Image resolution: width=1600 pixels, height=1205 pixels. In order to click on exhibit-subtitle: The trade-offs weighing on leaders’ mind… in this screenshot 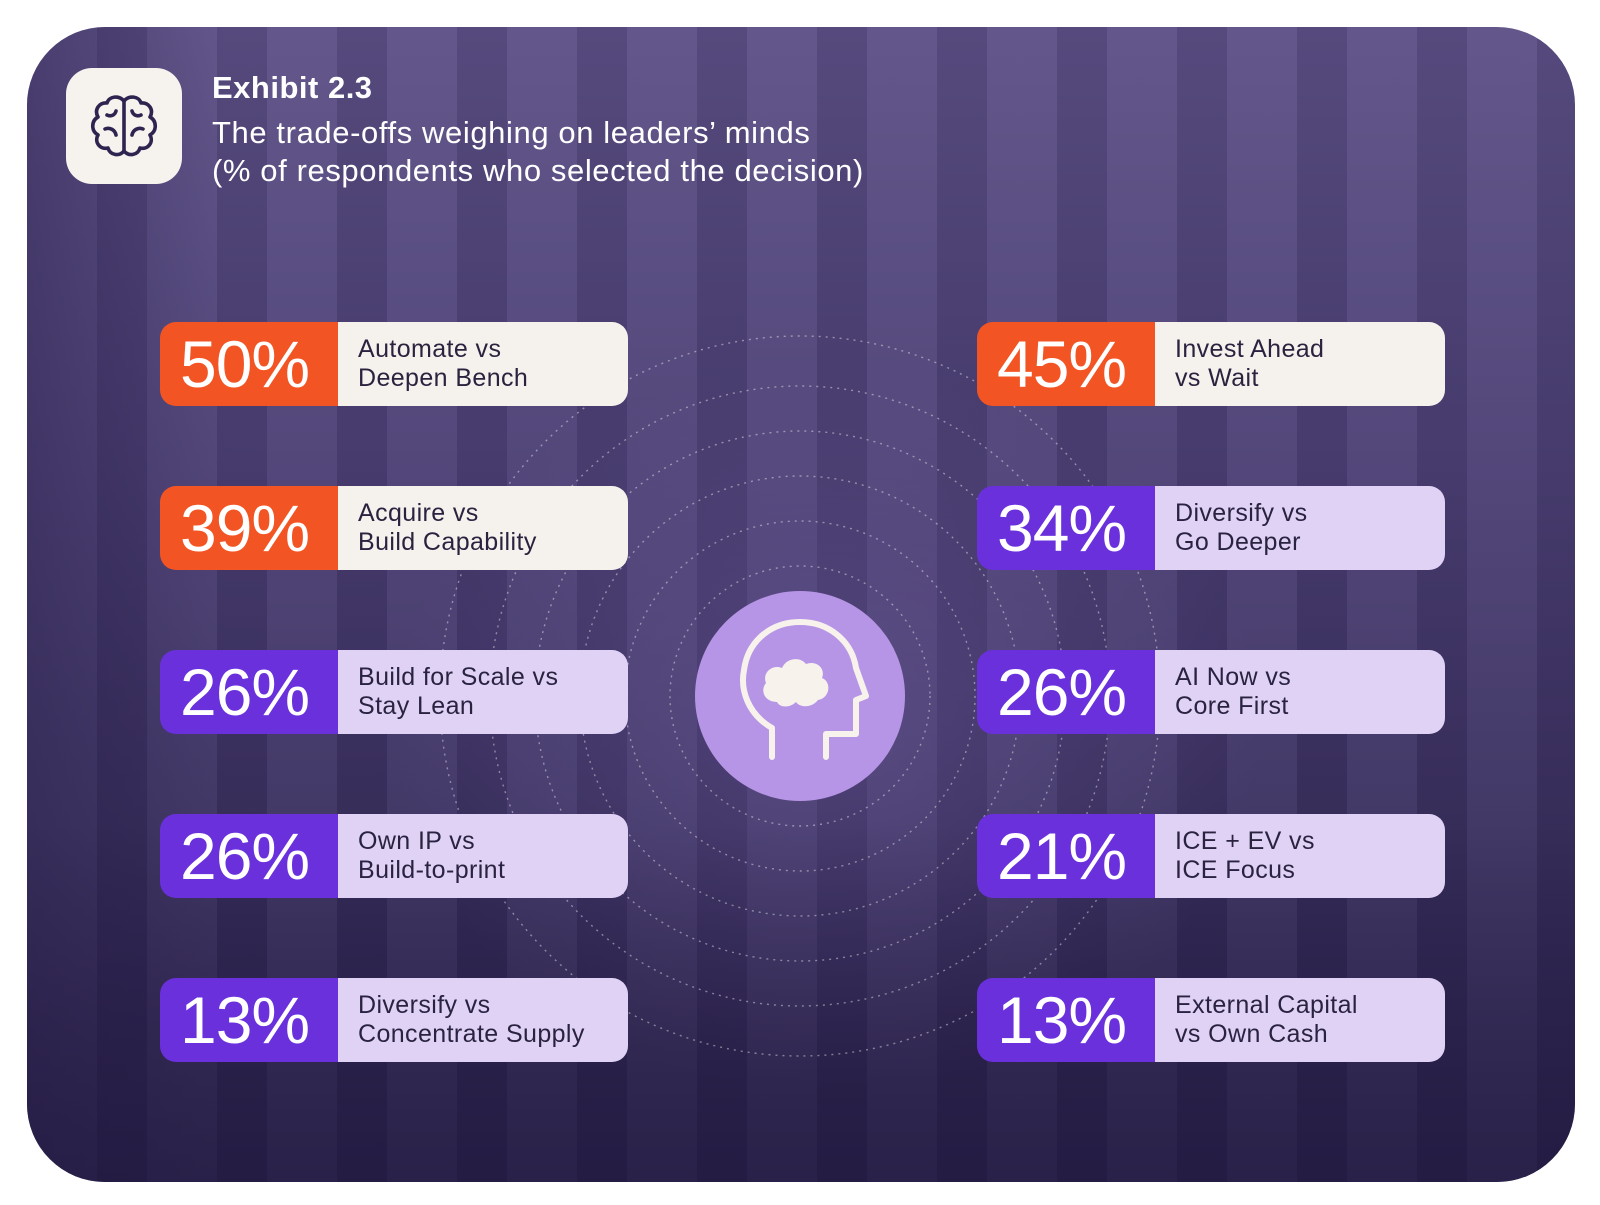, I will do `click(538, 152)`.